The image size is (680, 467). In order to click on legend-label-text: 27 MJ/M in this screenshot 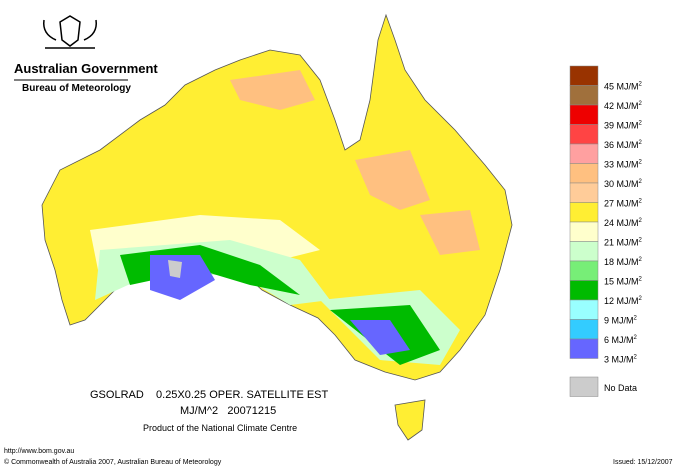, I will do `click(621, 204)`.